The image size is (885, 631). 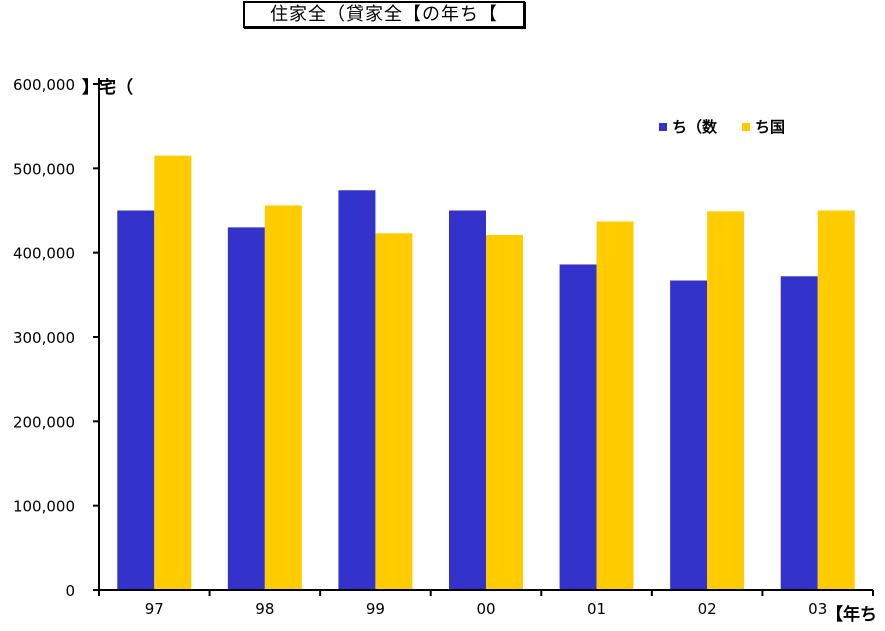 I want to click on x-tick-label-02: 02, so click(x=707, y=609).